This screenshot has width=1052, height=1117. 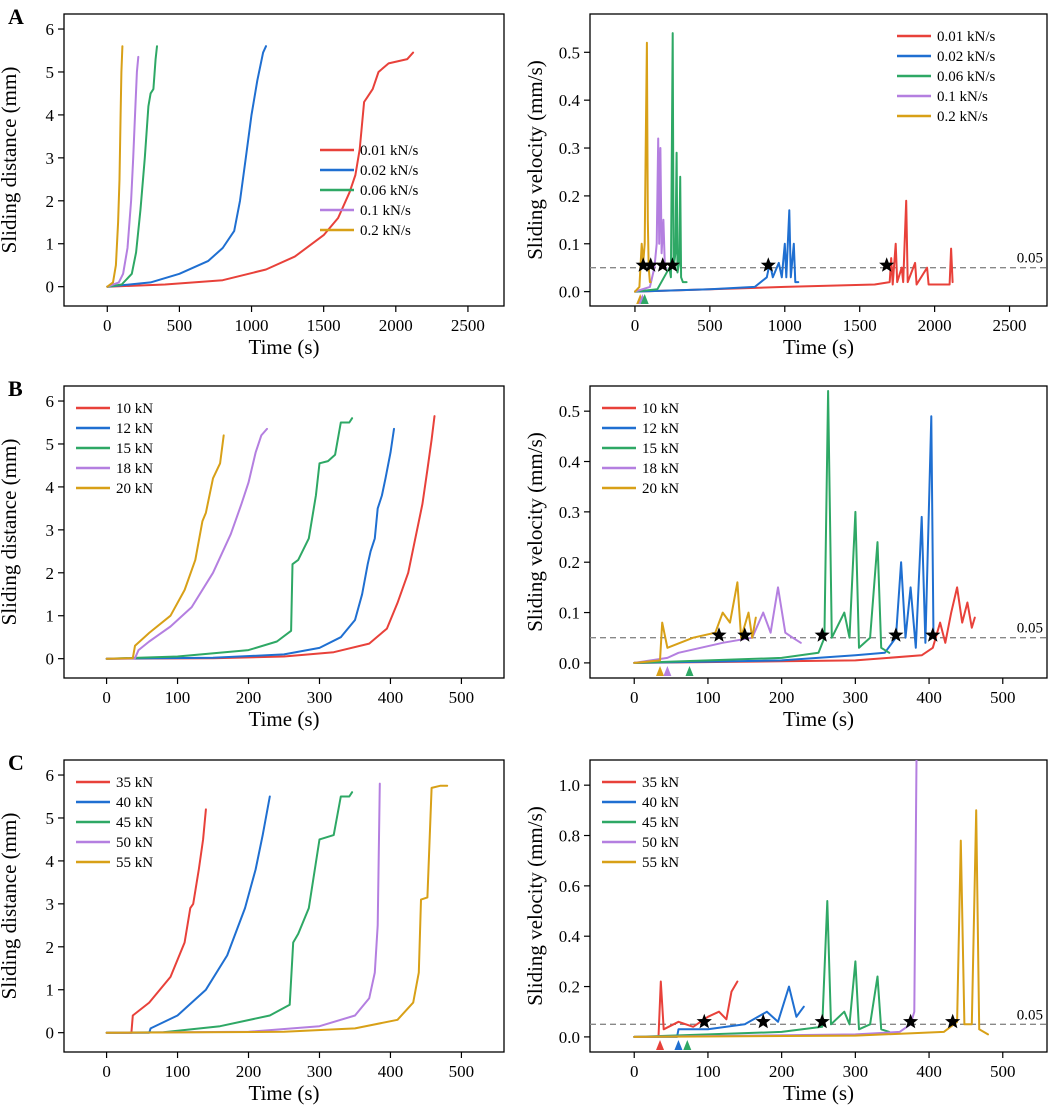 I want to click on legend-label: 40 kN, so click(x=660, y=803).